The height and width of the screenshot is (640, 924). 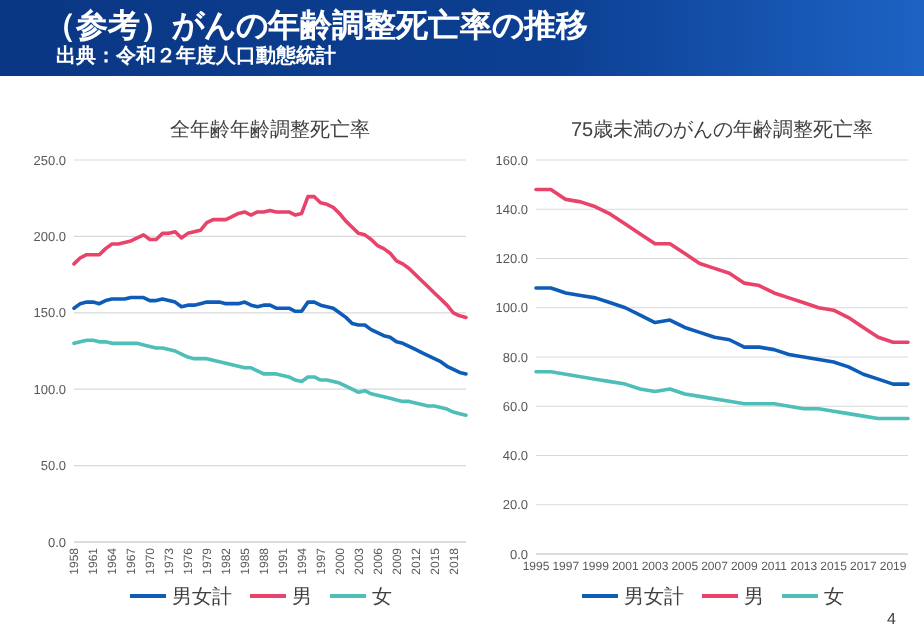 I want to click on text: 4, so click(x=892, y=619).